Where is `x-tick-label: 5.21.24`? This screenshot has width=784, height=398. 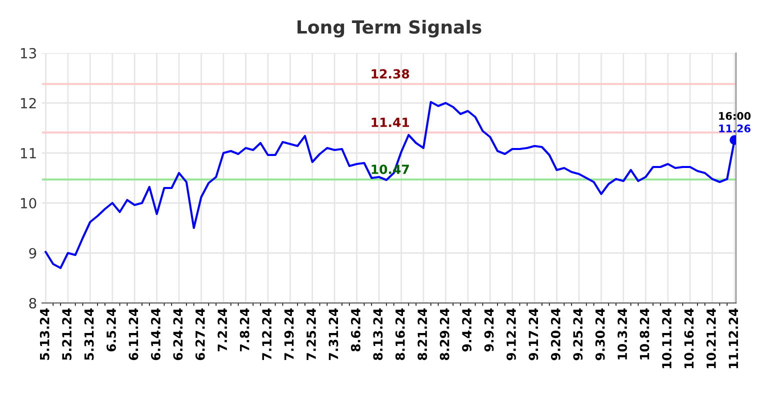
x-tick-label: 5.21.24 is located at coordinates (67, 334).